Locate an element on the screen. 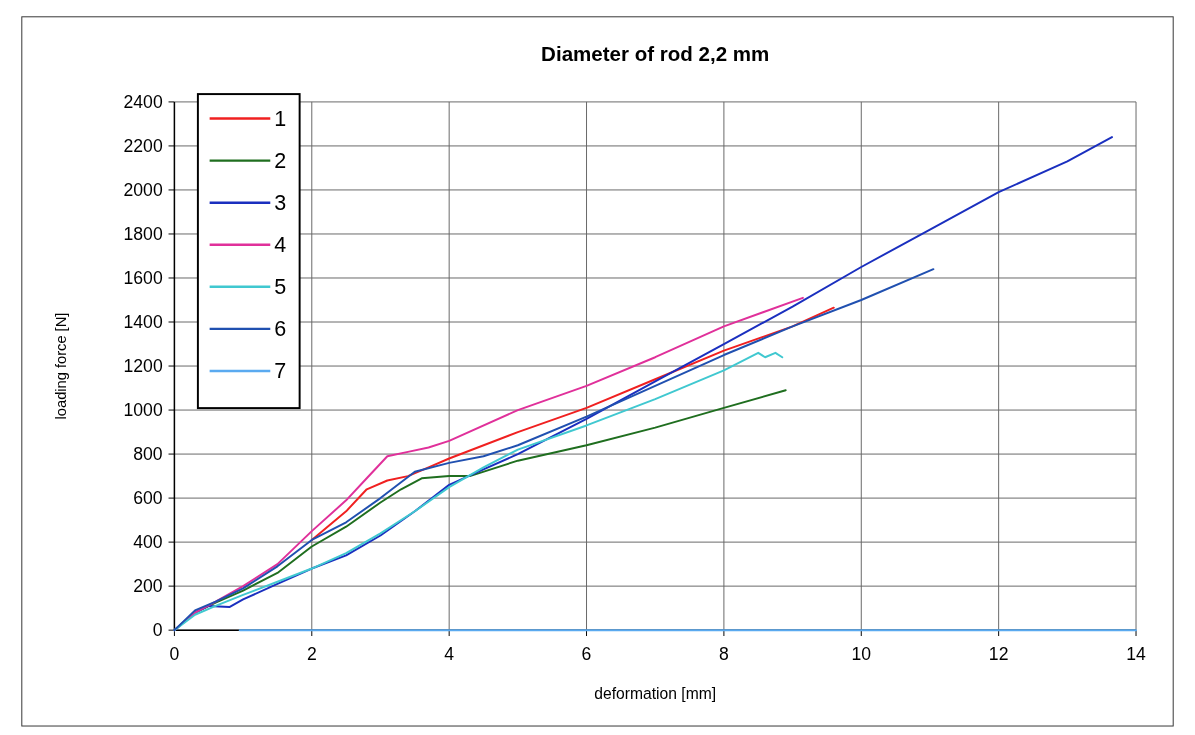 The height and width of the screenshot is (735, 1195). legend-label: 7 is located at coordinates (280, 371).